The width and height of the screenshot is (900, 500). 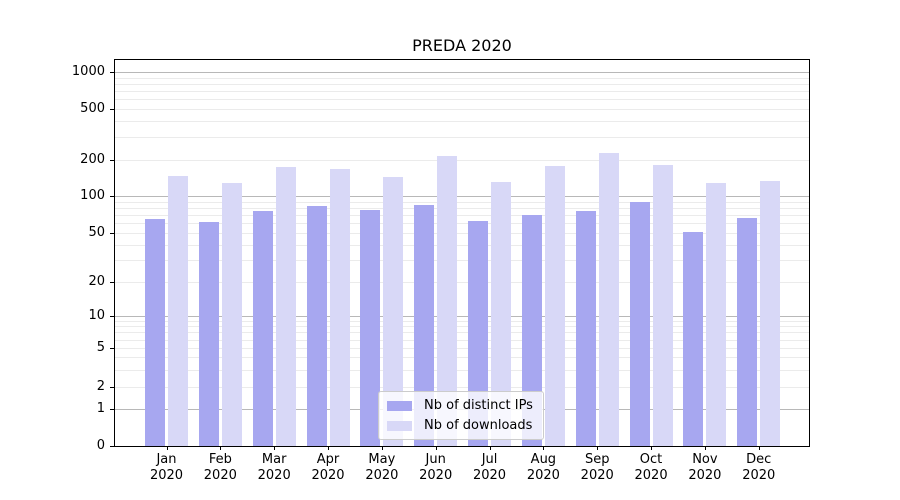 I want to click on x-tick-label: Mar 2020, so click(x=274, y=468).